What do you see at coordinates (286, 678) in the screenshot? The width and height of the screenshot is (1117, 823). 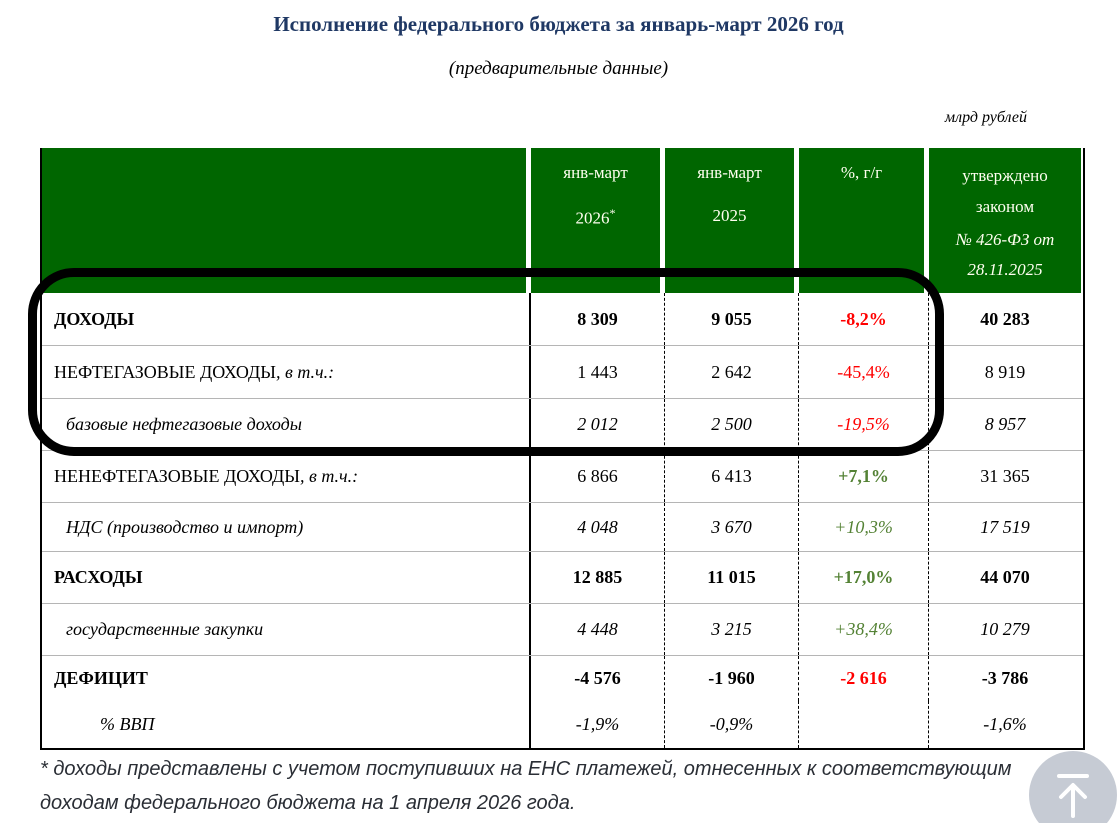 I see `row-label: ДЕФИЦИТ` at bounding box center [286, 678].